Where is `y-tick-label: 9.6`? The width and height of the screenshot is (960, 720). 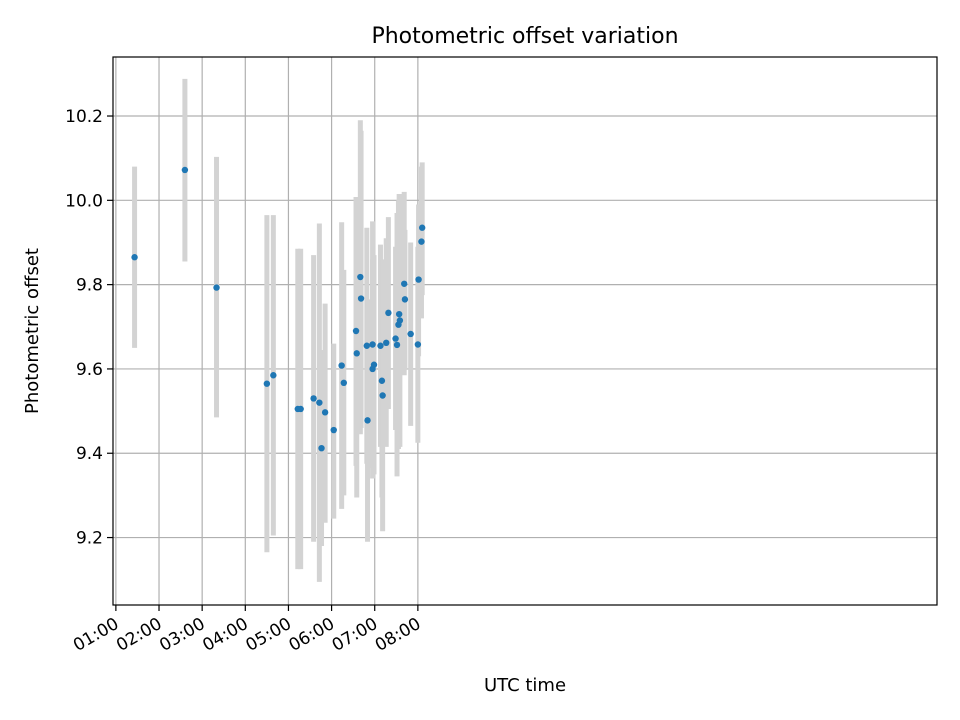
y-tick-label: 9.6 is located at coordinates (89, 370).